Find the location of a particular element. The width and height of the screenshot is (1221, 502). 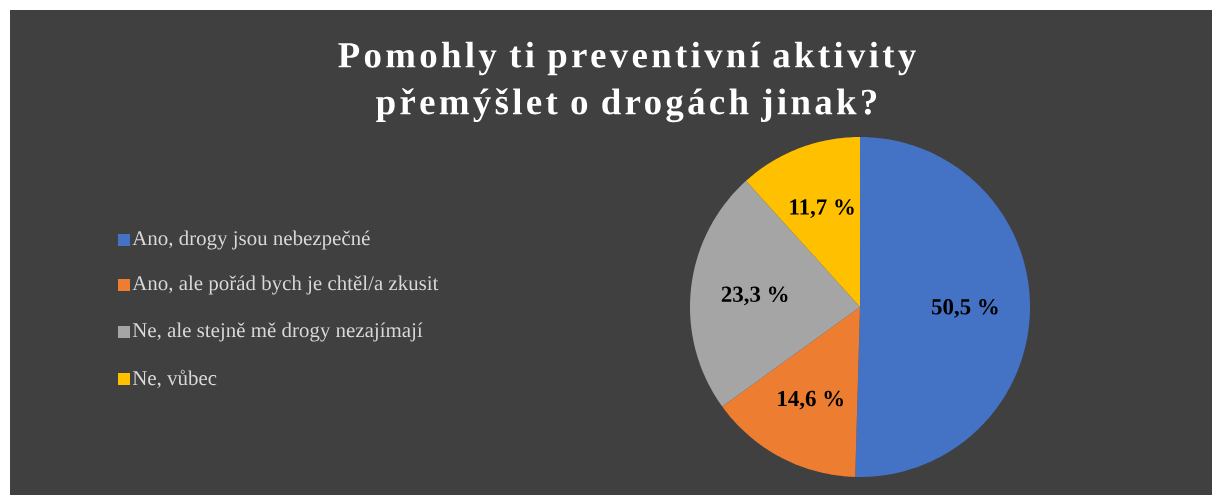

data-label: 11,7 % is located at coordinates (822, 208).